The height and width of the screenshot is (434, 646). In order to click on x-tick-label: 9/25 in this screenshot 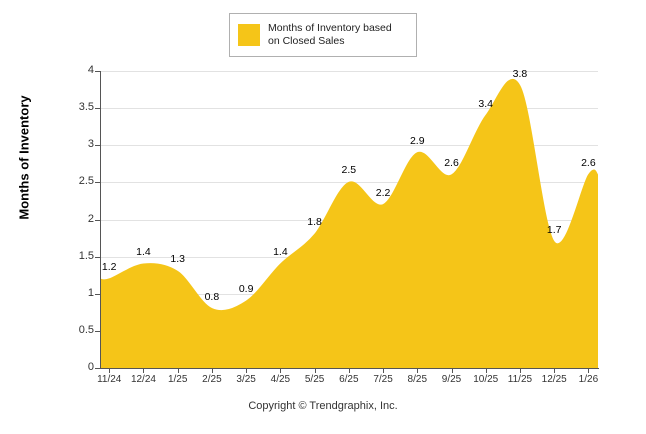, I will do `click(451, 379)`.